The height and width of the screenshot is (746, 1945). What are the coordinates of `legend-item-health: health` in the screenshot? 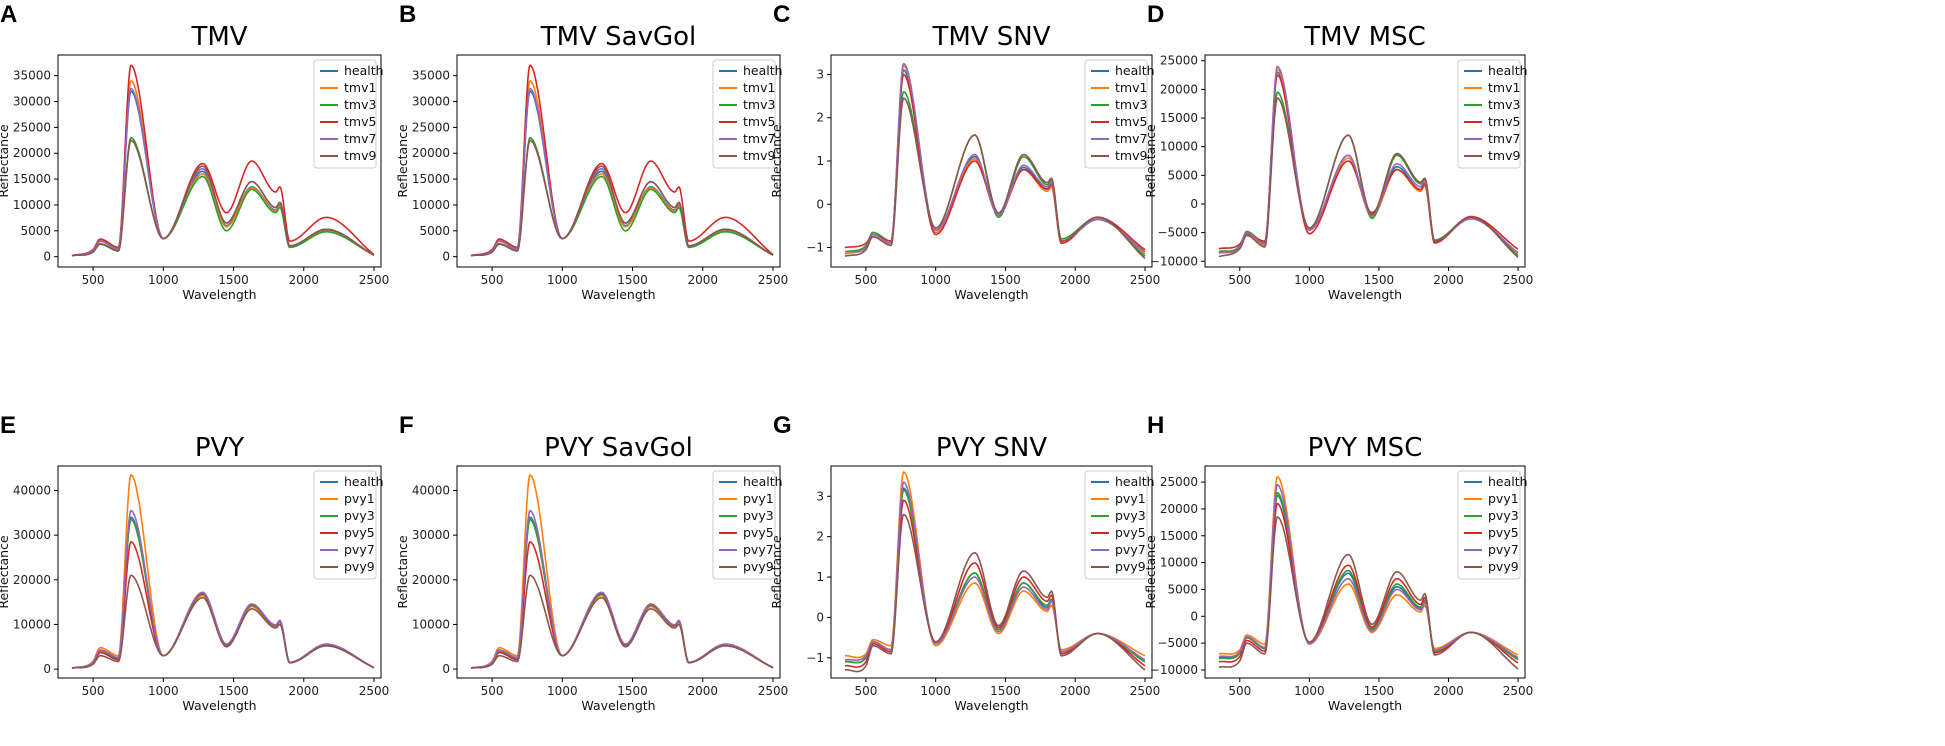 It's located at (364, 481).